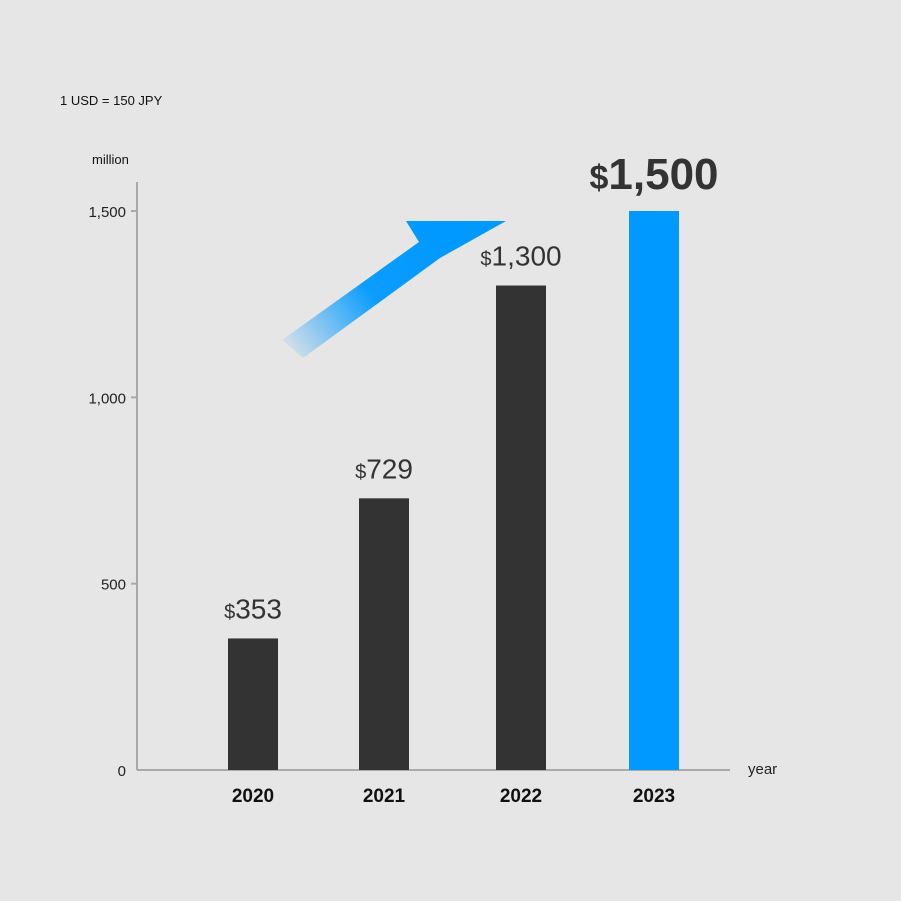 The image size is (901, 901). I want to click on x-tick-label-2020: 2020, so click(253, 796).